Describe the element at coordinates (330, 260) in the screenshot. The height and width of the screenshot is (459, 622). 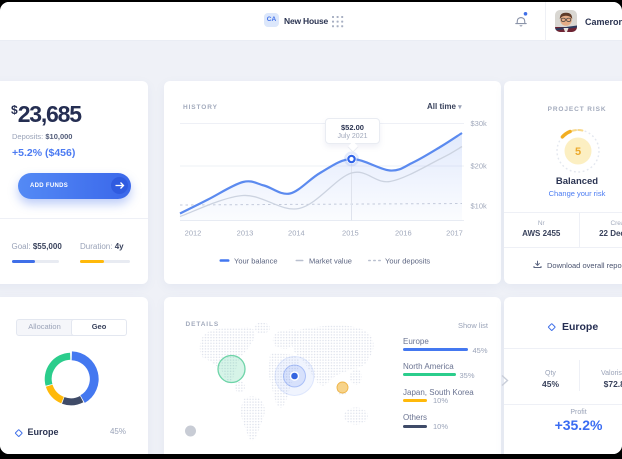
I see `svg-text: Market value` at that location.